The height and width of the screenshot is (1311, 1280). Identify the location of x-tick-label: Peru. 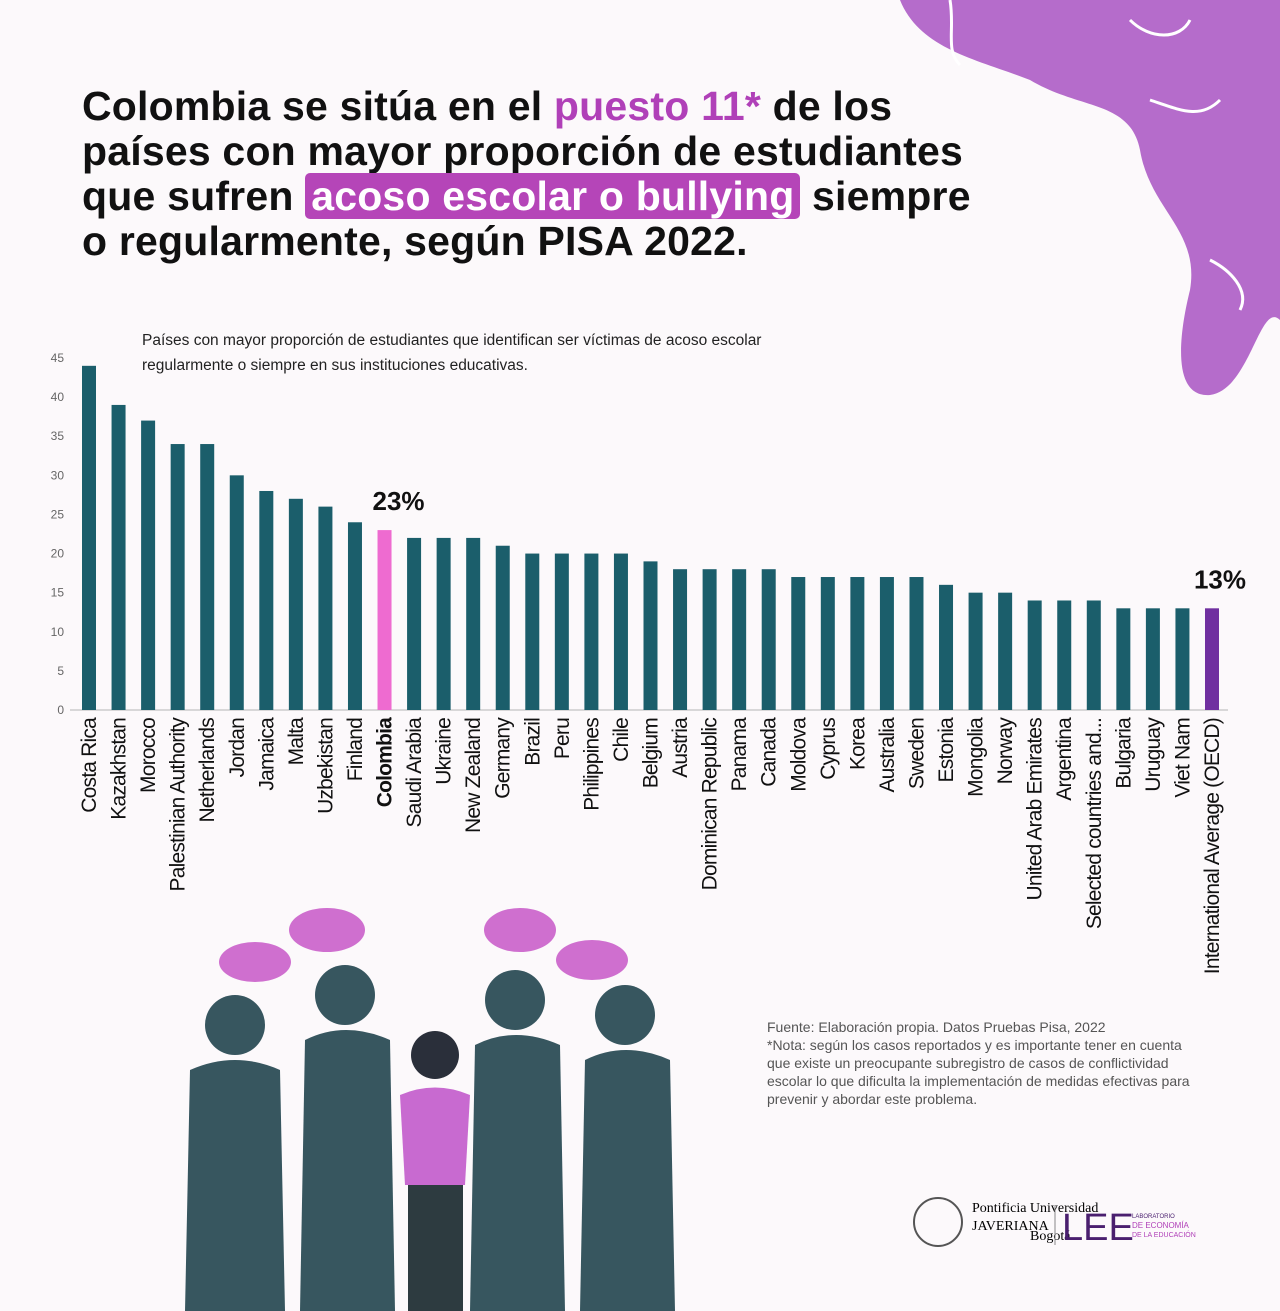
(562, 738).